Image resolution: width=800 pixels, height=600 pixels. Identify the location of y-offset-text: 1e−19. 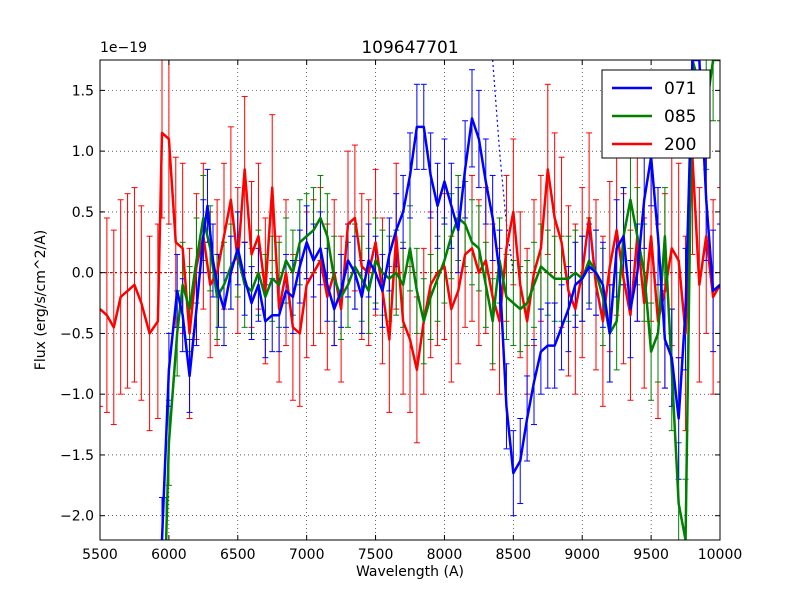
(123, 48).